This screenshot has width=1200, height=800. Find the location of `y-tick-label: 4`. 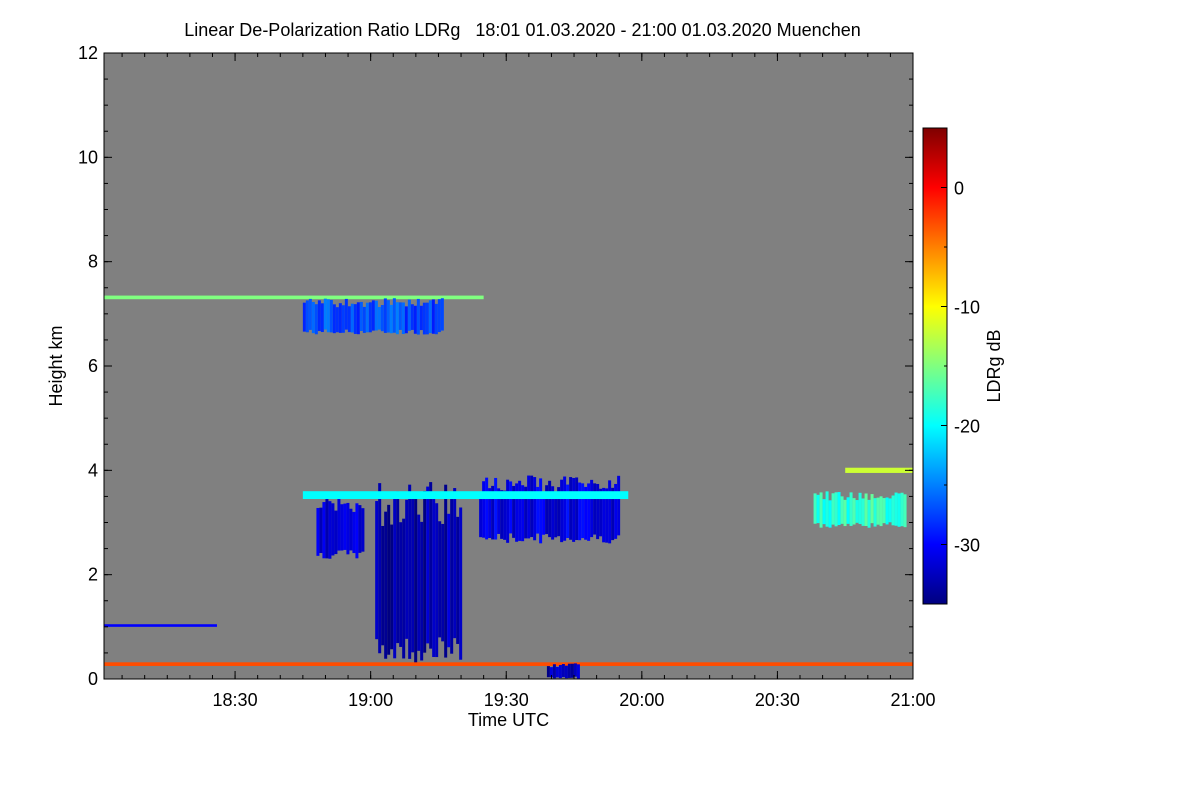

y-tick-label: 4 is located at coordinates (93, 470).